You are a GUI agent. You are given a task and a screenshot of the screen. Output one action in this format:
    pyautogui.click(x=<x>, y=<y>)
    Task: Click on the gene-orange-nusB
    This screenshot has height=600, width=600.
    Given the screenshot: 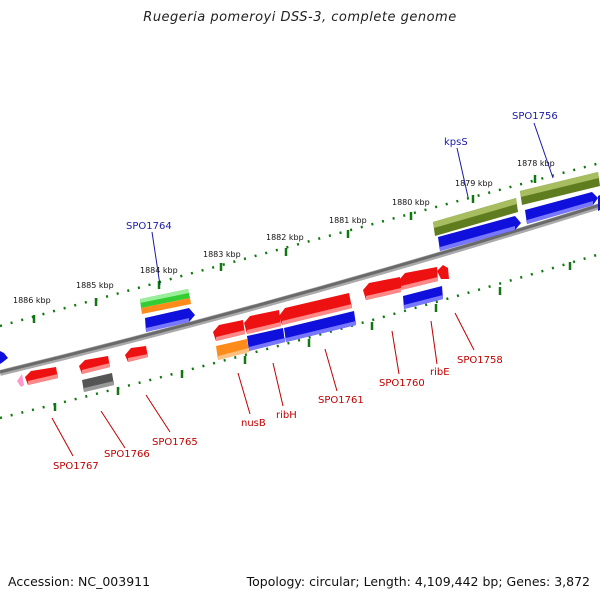 What is the action you would take?
    pyautogui.click(x=232, y=349)
    